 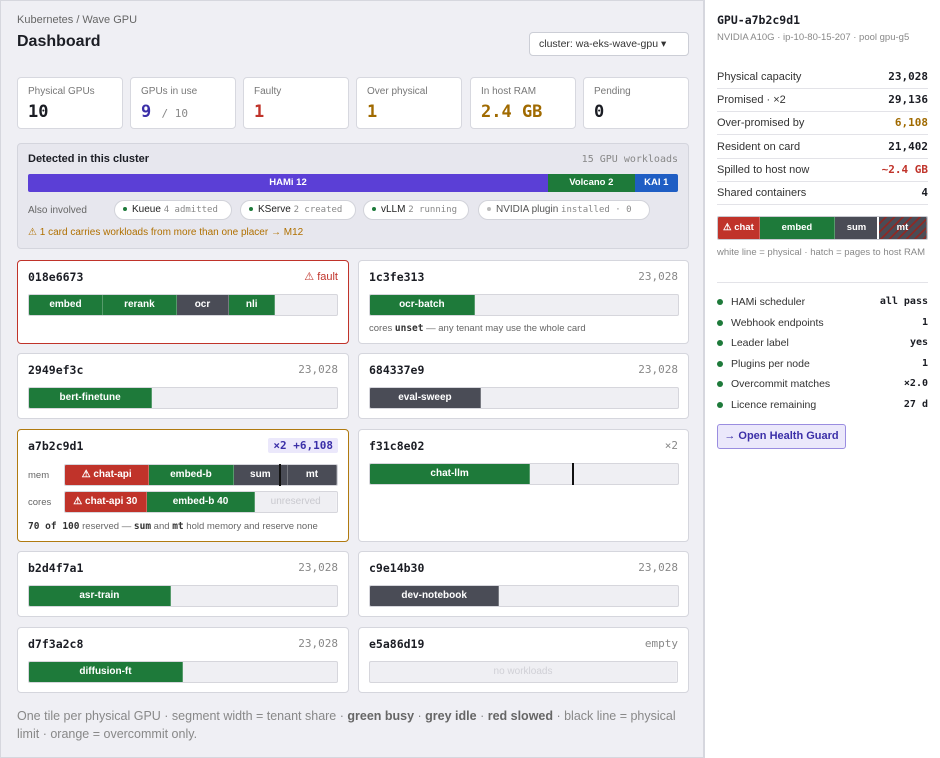 What do you see at coordinates (321, 277) in the screenshot?
I see `gpu-tile-status: ⚠ fault` at bounding box center [321, 277].